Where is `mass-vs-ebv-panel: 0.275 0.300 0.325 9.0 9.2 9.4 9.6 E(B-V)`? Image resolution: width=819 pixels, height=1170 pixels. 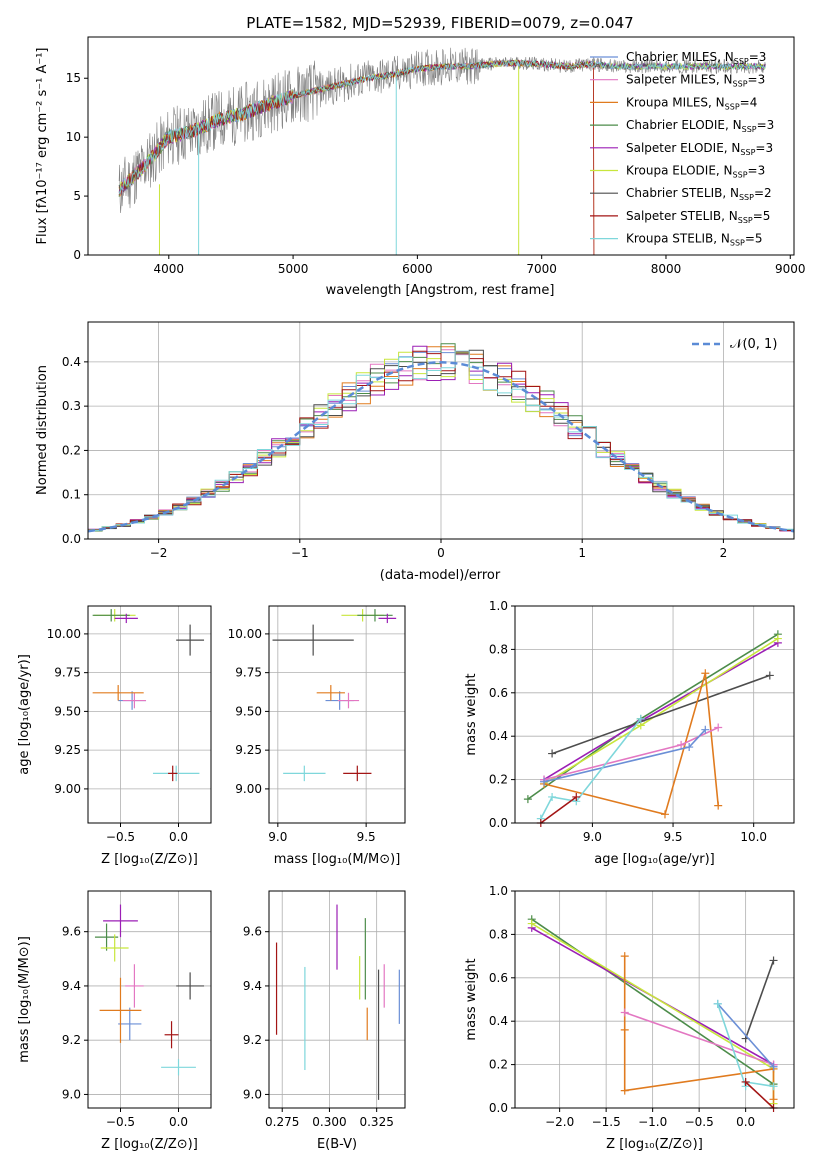
mass-vs-ebv-panel: 0.275 0.300 0.325 9.0 9.2 9.4 9.6 E(B-V) is located at coordinates (324, 1021).